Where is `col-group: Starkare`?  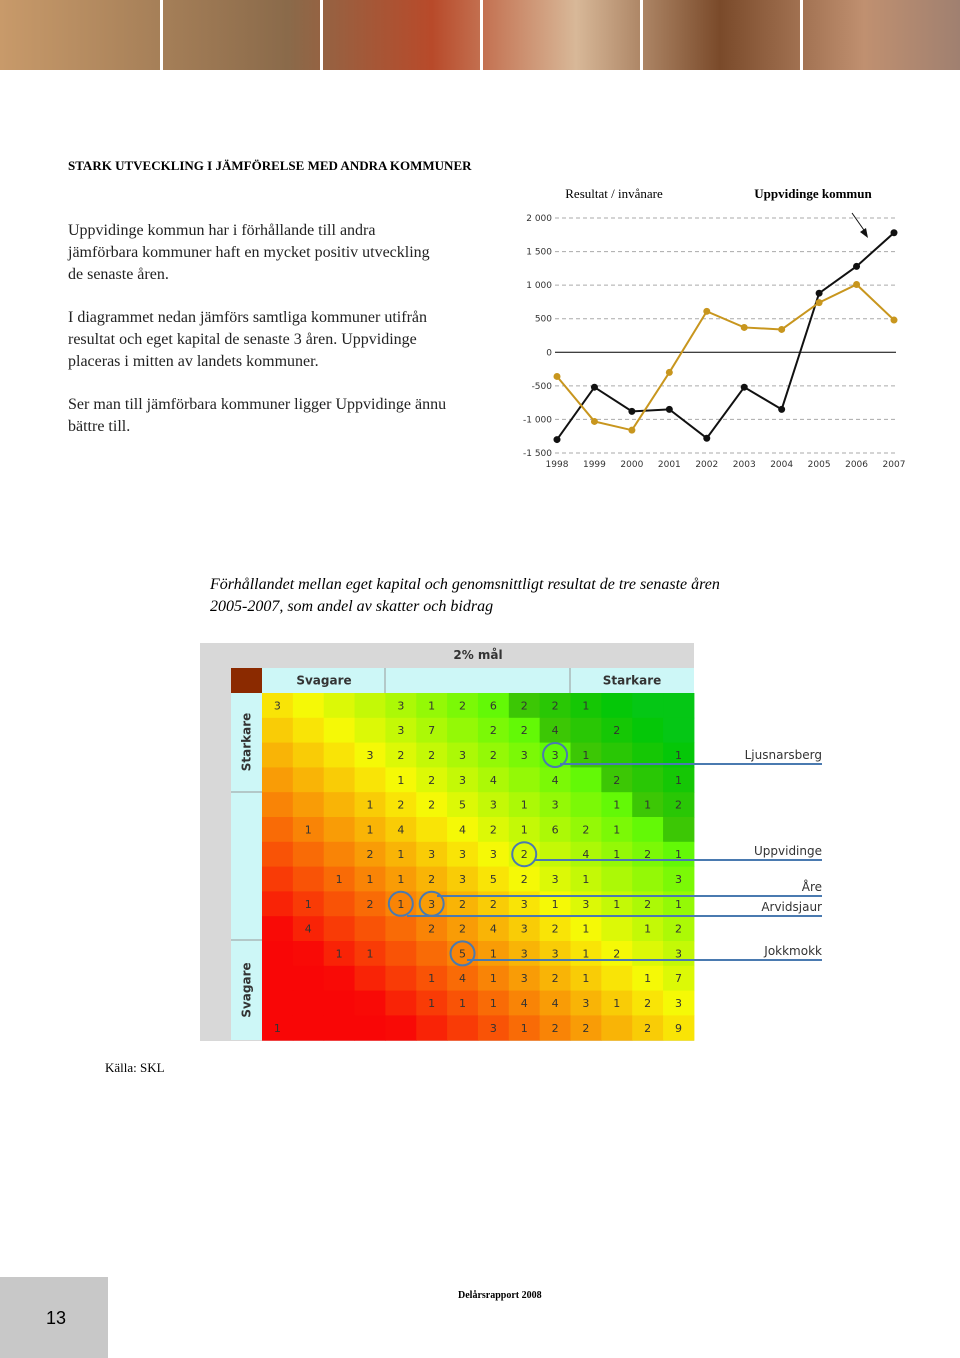 col-group: Starkare is located at coordinates (632, 681).